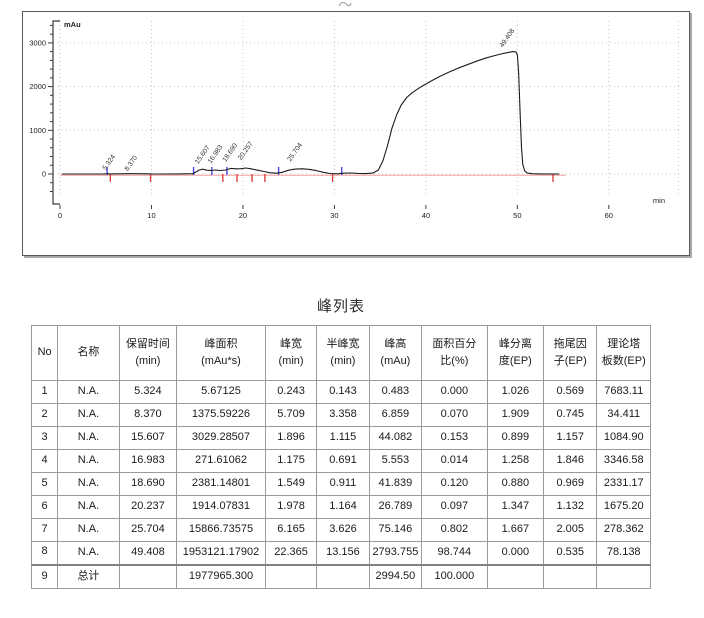 Image resolution: width=704 pixels, height=618 pixels. What do you see at coordinates (454, 484) in the screenshot?
I see `peak-table-cell: 0.120` at bounding box center [454, 484].